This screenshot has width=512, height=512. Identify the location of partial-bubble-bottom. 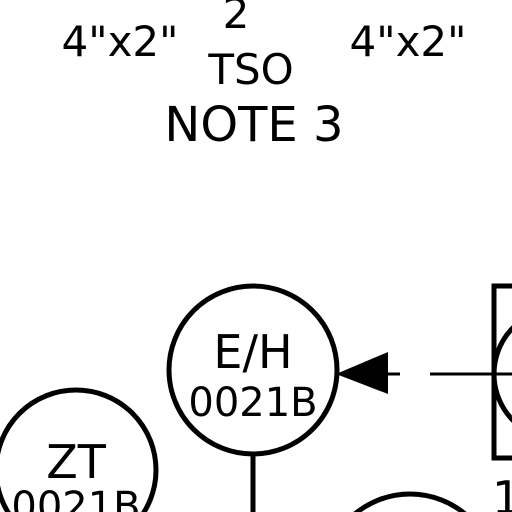
(410, 501).